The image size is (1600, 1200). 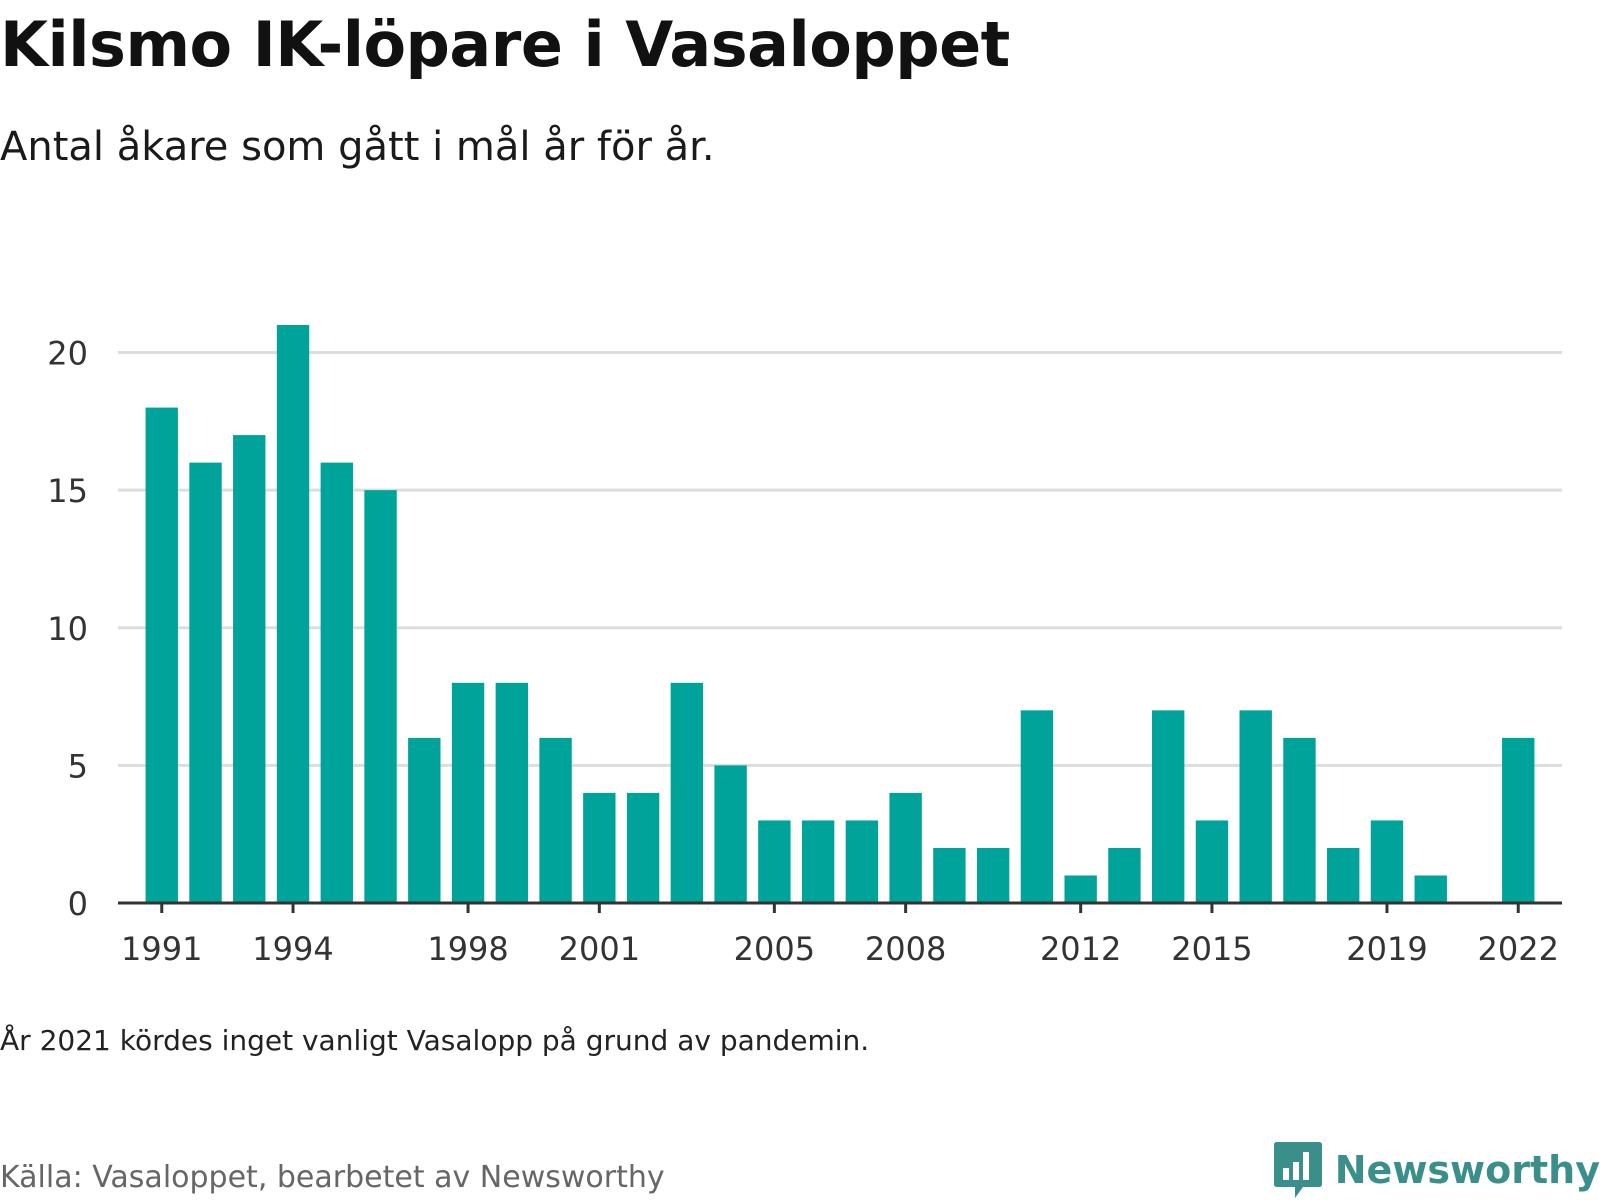 What do you see at coordinates (730, 834) in the screenshot?
I see `bar-2004` at bounding box center [730, 834].